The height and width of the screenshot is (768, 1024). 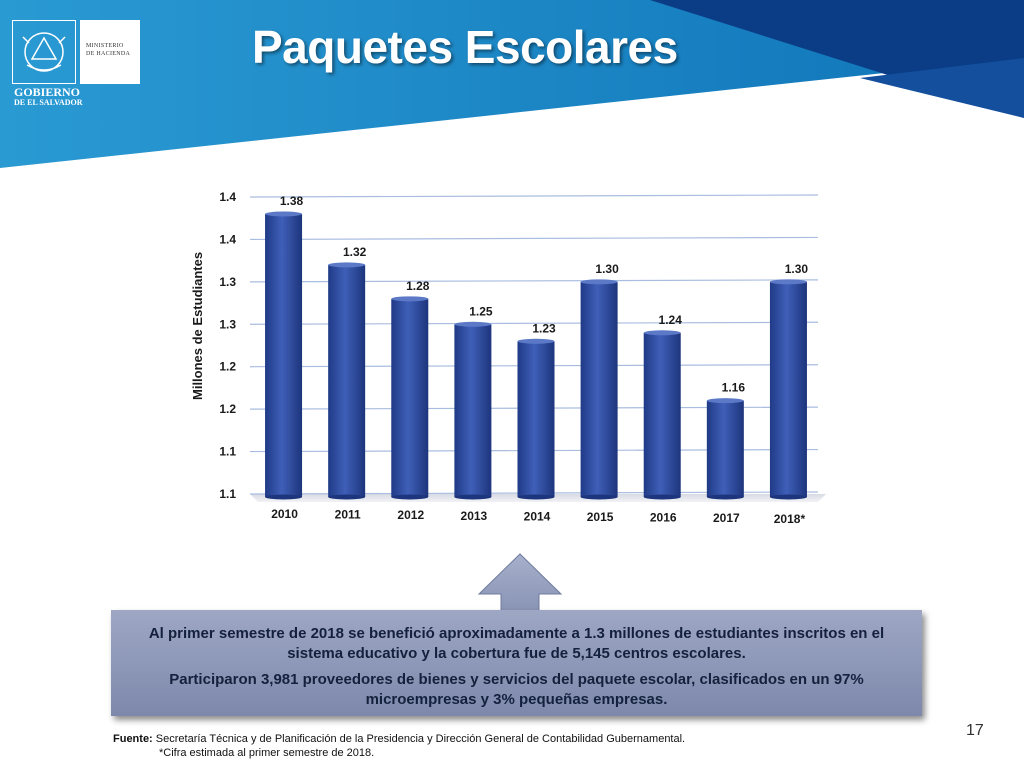 I want to click on ministry-logo: MINISTERIO DE HACIENDA, so click(x=110, y=52).